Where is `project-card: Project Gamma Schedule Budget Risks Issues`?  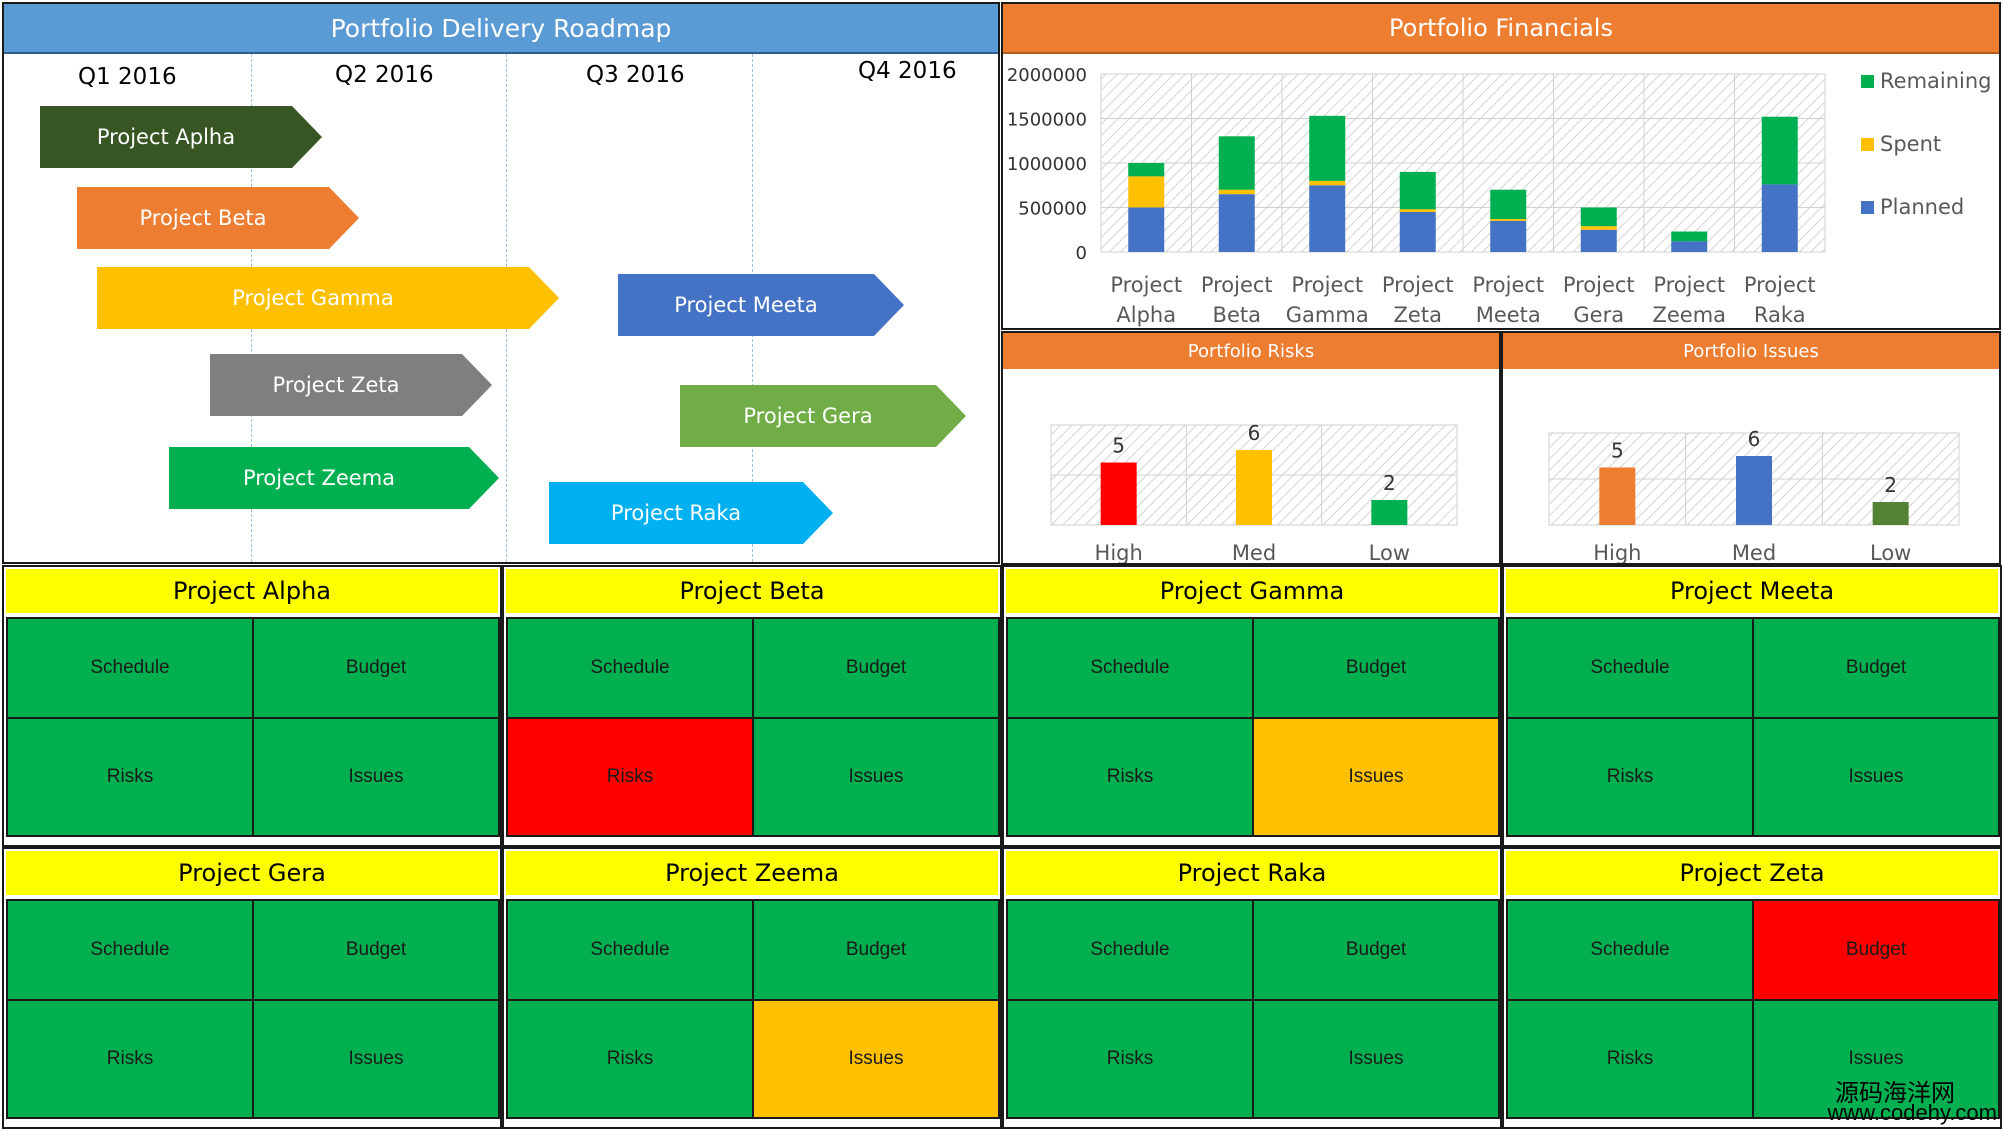
project-card: Project Gamma Schedule Budget Risks Issues is located at coordinates (1252, 706).